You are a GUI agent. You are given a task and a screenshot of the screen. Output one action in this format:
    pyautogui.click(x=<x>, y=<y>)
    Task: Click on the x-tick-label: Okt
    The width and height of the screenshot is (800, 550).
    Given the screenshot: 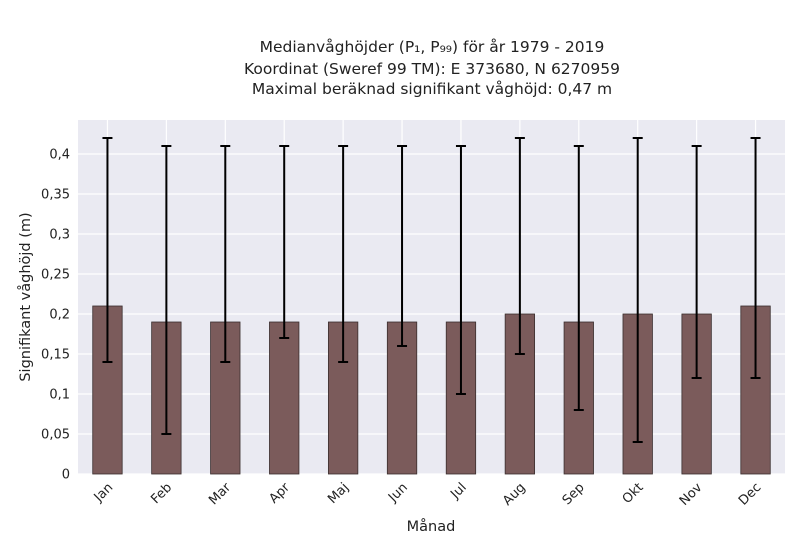 What is the action you would take?
    pyautogui.click(x=633, y=493)
    